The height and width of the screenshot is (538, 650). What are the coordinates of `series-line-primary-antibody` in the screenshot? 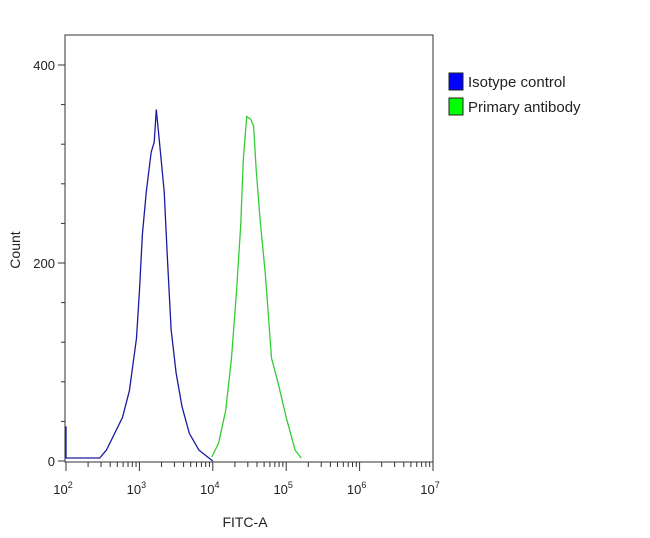 It's located at (256, 287).